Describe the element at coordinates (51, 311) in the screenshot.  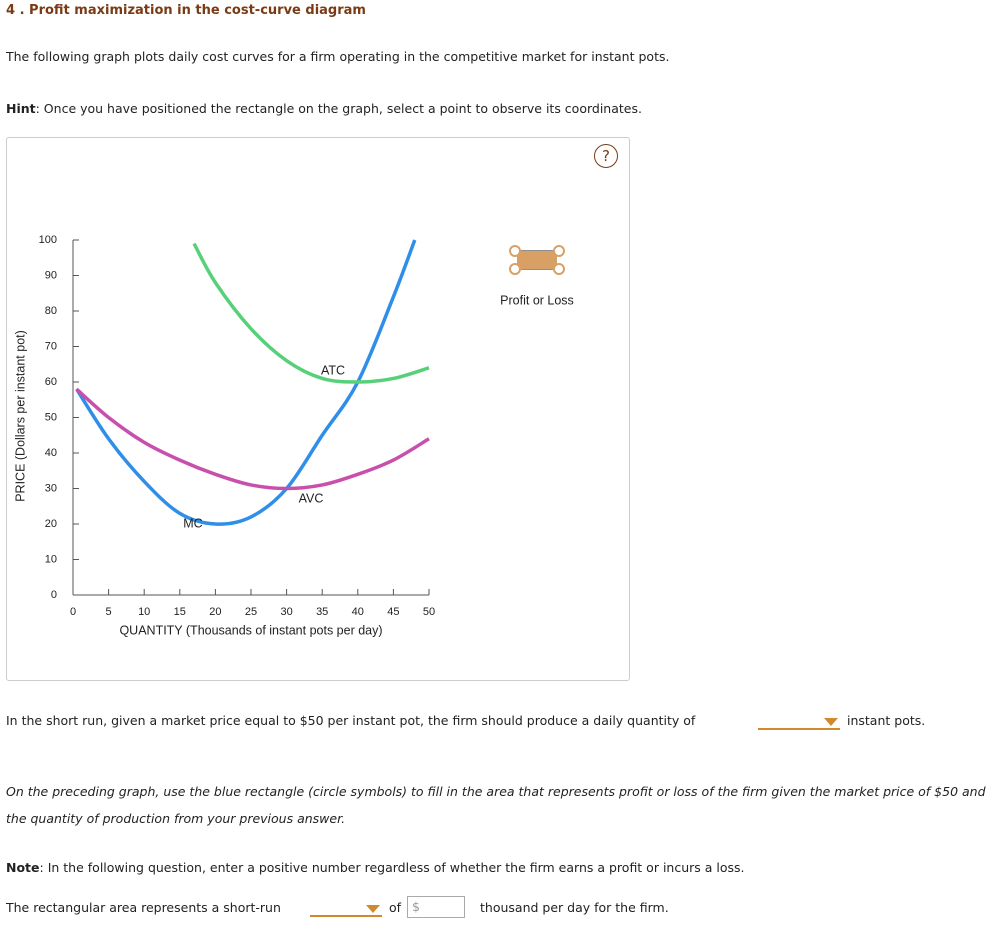
I see `y-tick-label: 80` at that location.